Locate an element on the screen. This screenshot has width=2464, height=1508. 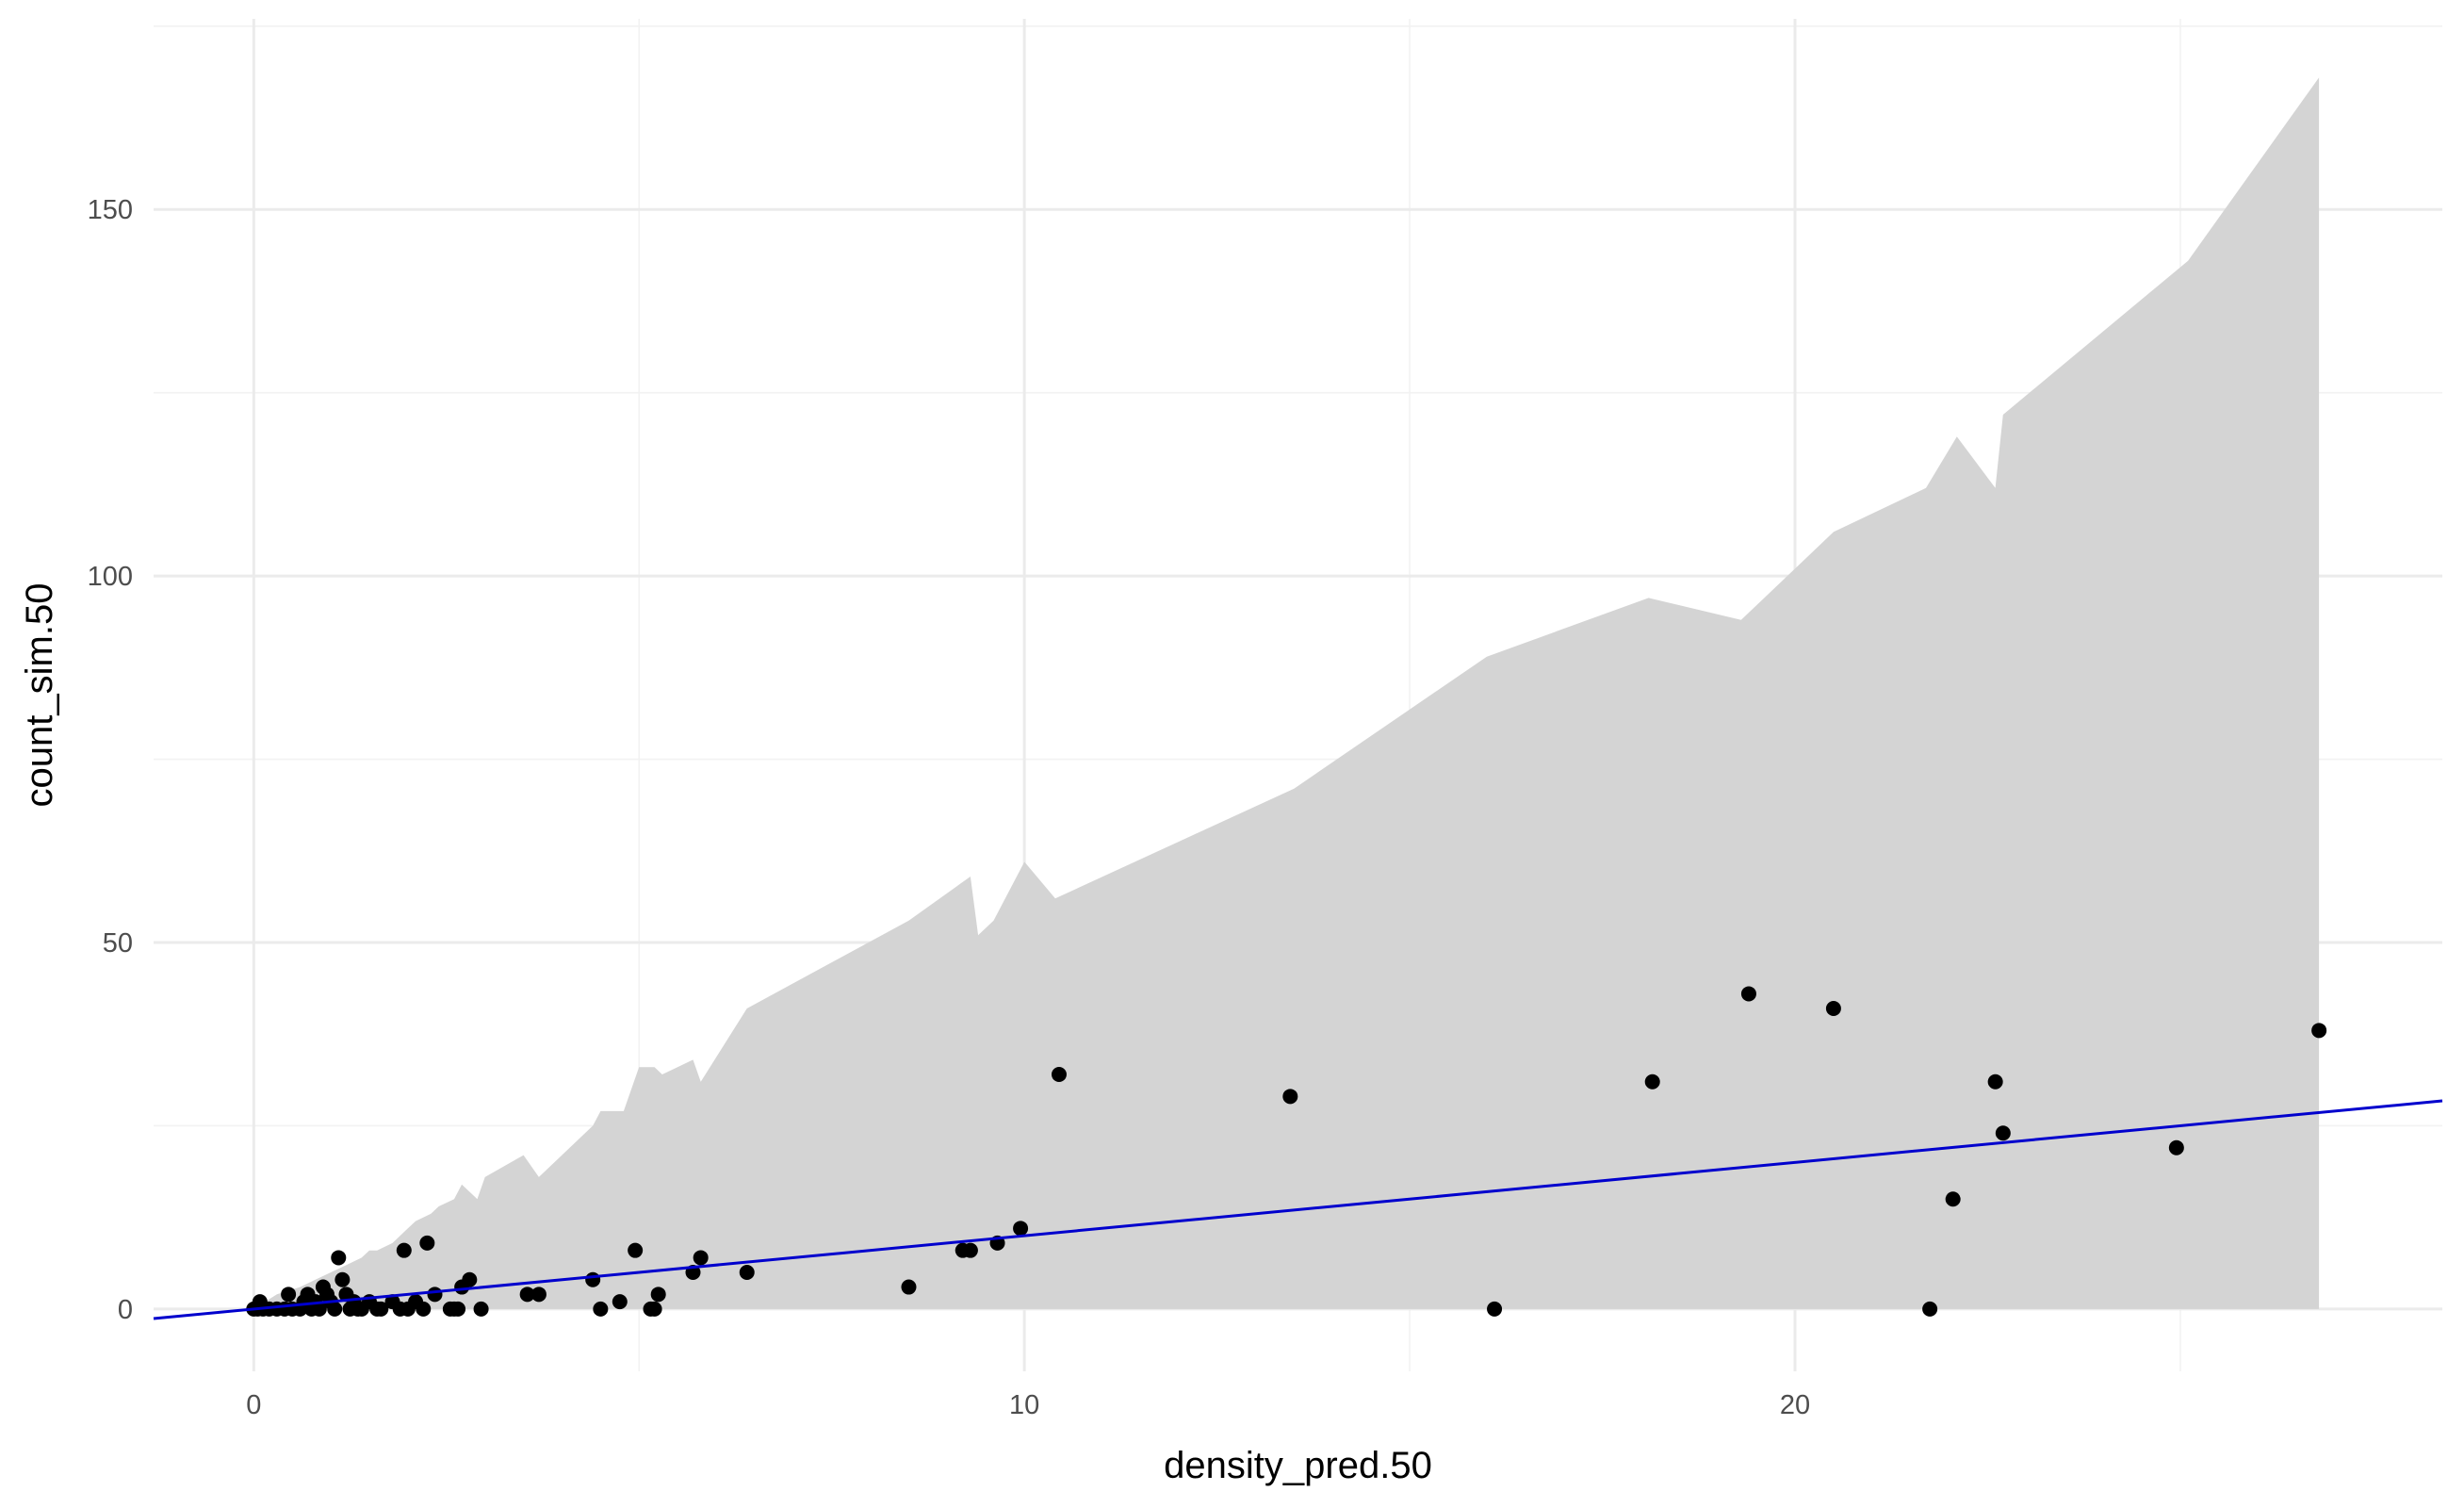
y-axis-title: count_sim.50 is located at coordinates (39, 696).